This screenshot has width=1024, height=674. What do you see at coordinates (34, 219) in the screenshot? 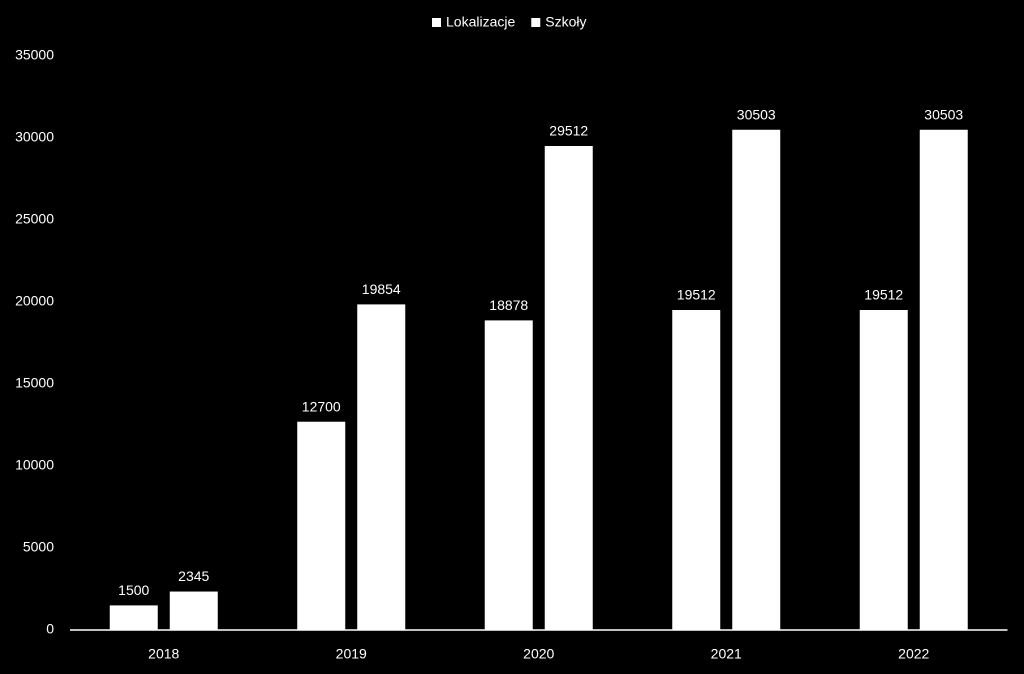
I see `y-tick-label: 25000` at bounding box center [34, 219].